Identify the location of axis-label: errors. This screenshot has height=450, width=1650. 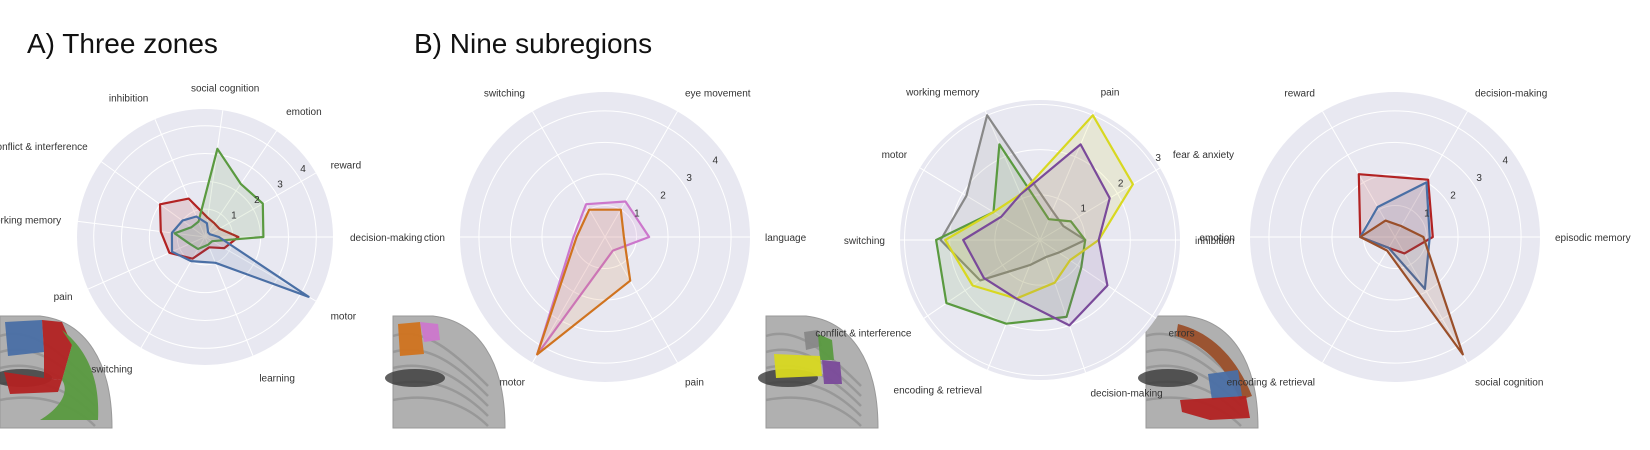
(1182, 334).